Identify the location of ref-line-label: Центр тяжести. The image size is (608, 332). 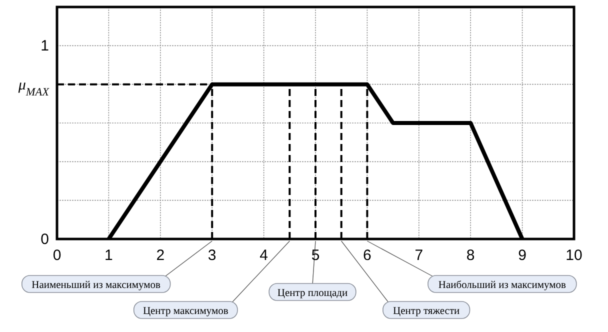
(426, 311).